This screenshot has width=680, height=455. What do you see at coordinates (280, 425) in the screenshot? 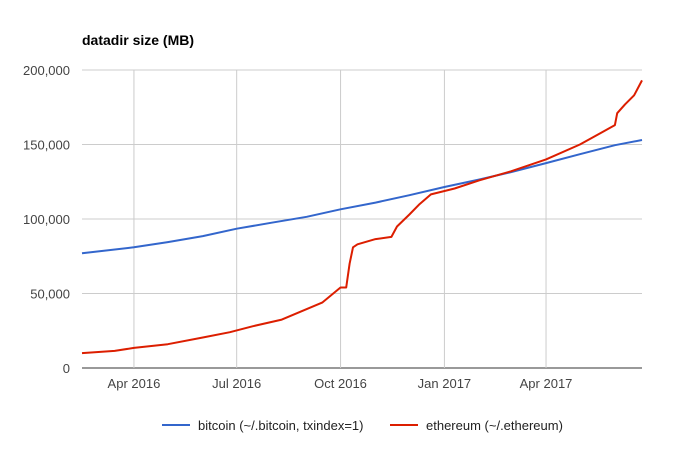
I see `legend-label-0: bitcoin (~/.bitcoin, txindex=1)` at bounding box center [280, 425].